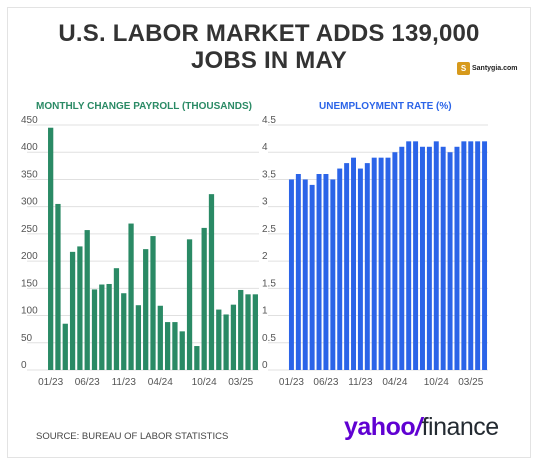 This screenshot has height=465, width=538. Describe the element at coordinates (265, 147) in the screenshot. I see `unemployment-y-tick-label: 4` at that location.